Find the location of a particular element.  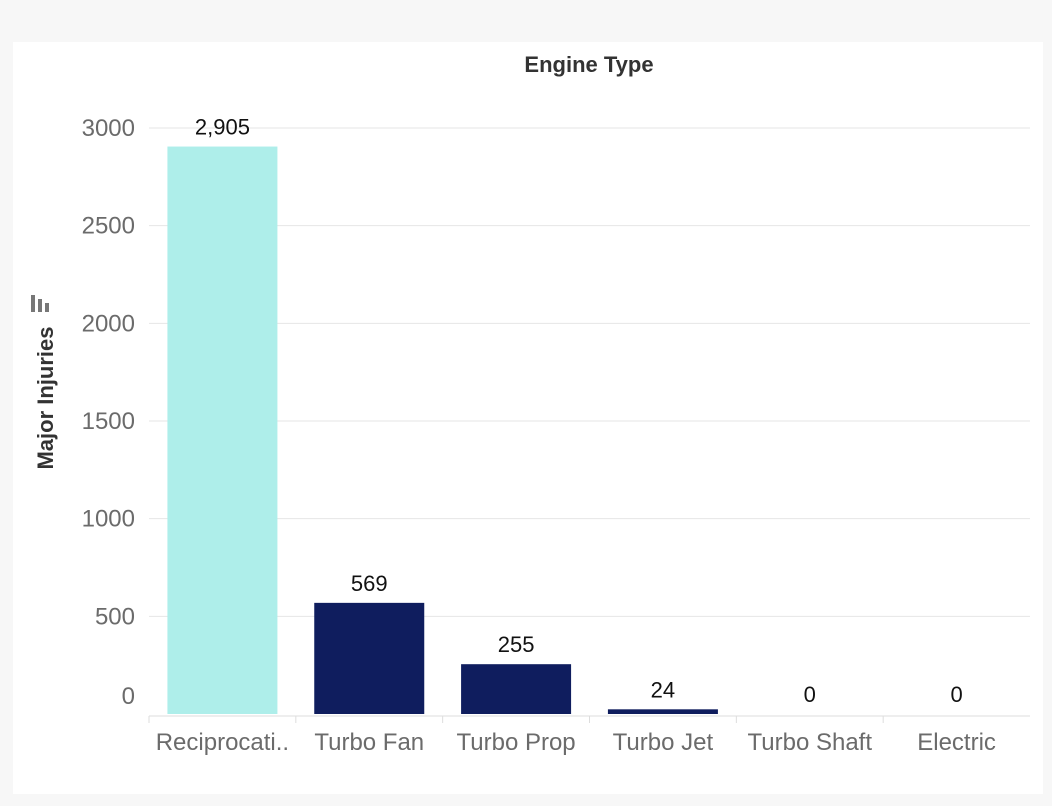

x-category-label: Turbo Jet is located at coordinates (663, 742).